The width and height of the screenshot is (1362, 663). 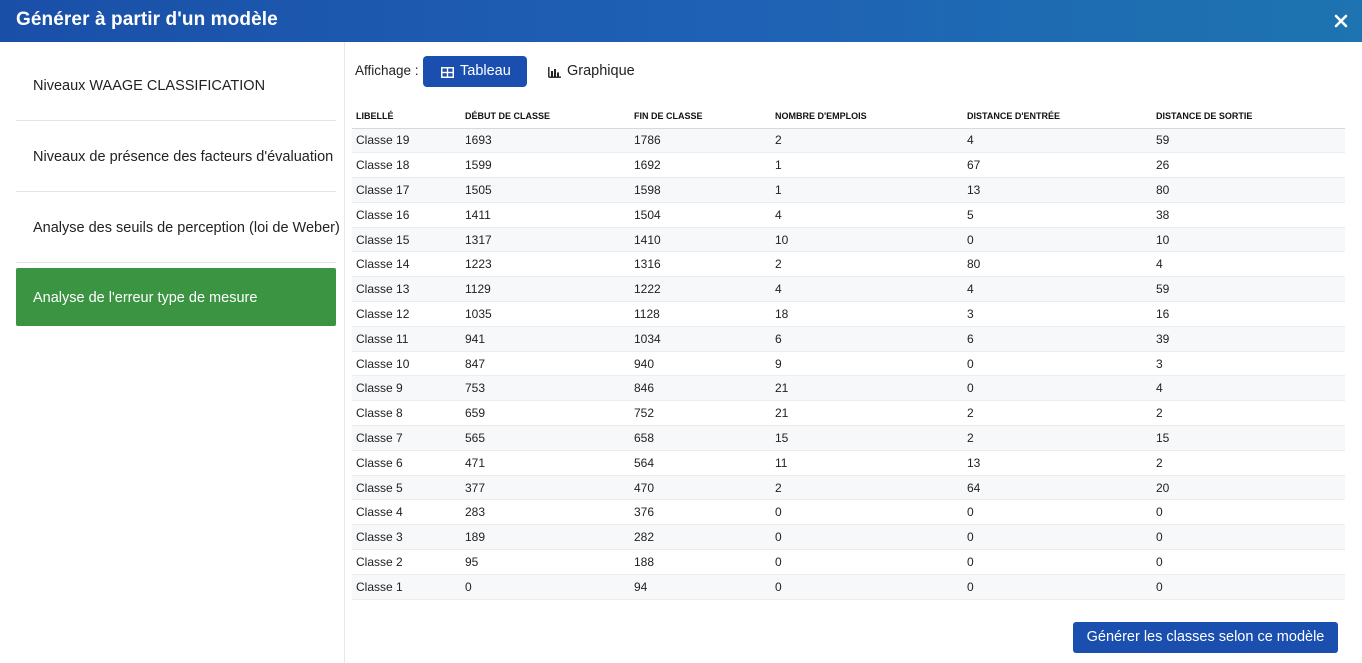 I want to click on table-cell: 15, so click(x=1248, y=438).